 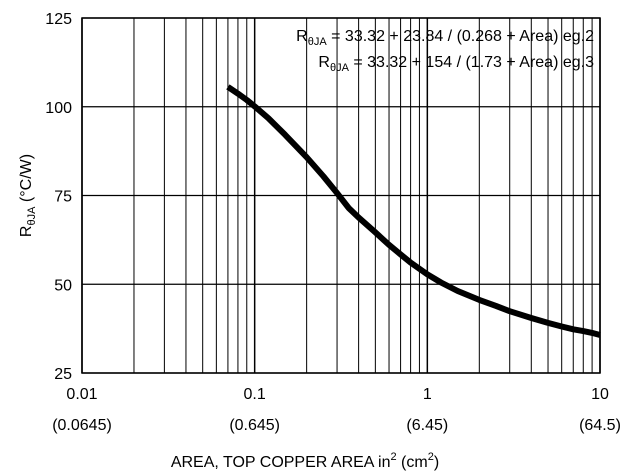 What do you see at coordinates (63, 197) in the screenshot?
I see `y-tick-label: 75` at bounding box center [63, 197].